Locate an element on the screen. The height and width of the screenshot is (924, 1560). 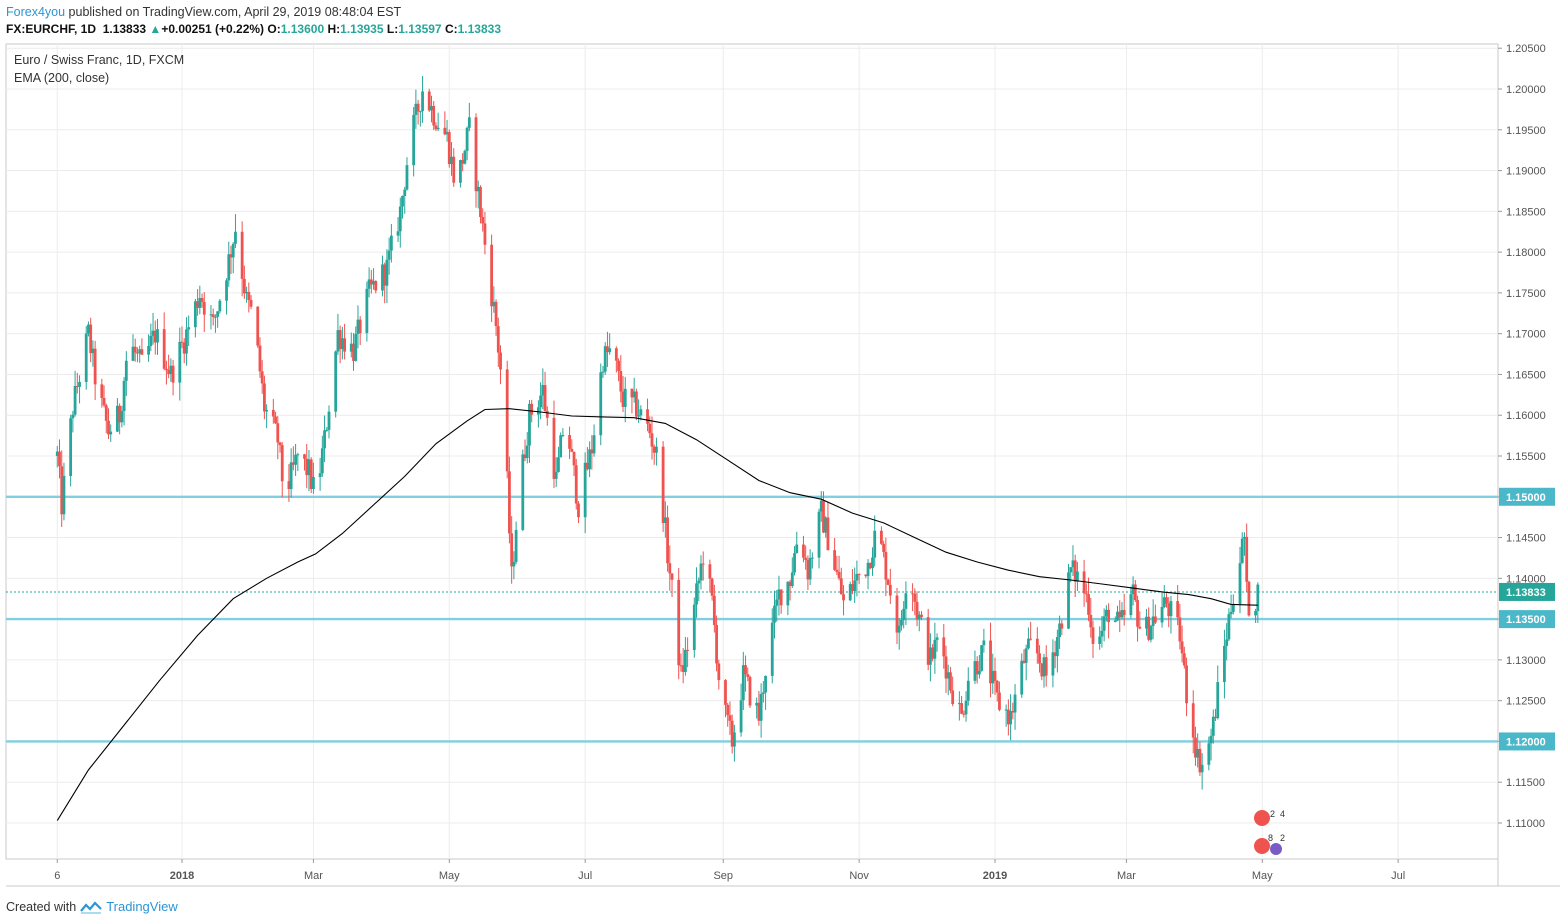
tradingview-link: TradingView is located at coordinates (142, 906).